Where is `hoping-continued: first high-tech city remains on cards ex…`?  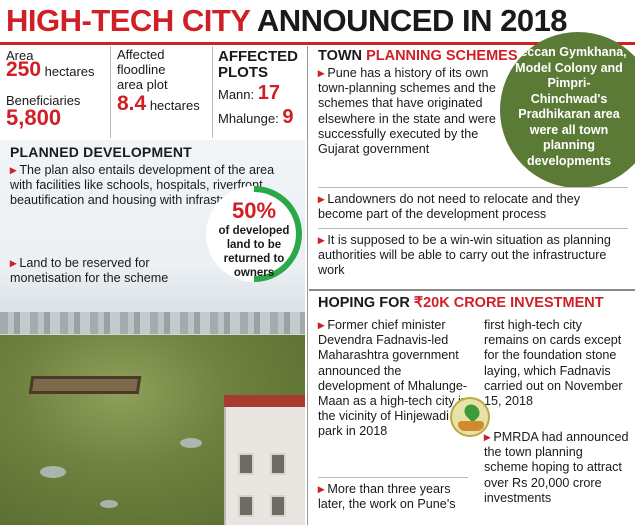
hoping-continued: first high-tech city remains on cards ex… is located at coordinates (553, 363).